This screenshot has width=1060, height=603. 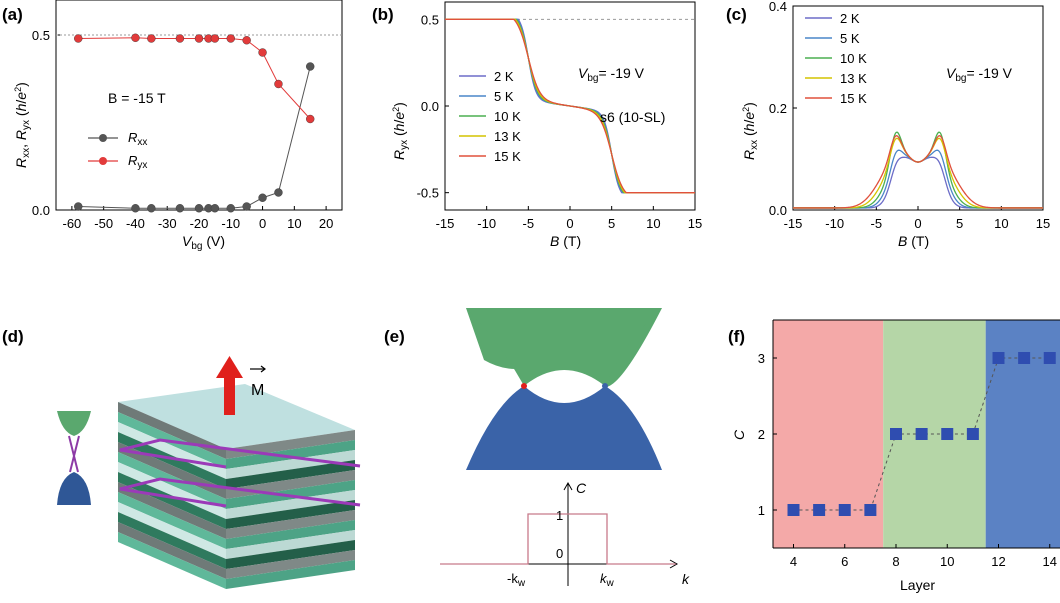 What do you see at coordinates (430, 106) in the screenshot?
I see `b-ytick-label: 0.0` at bounding box center [430, 106].